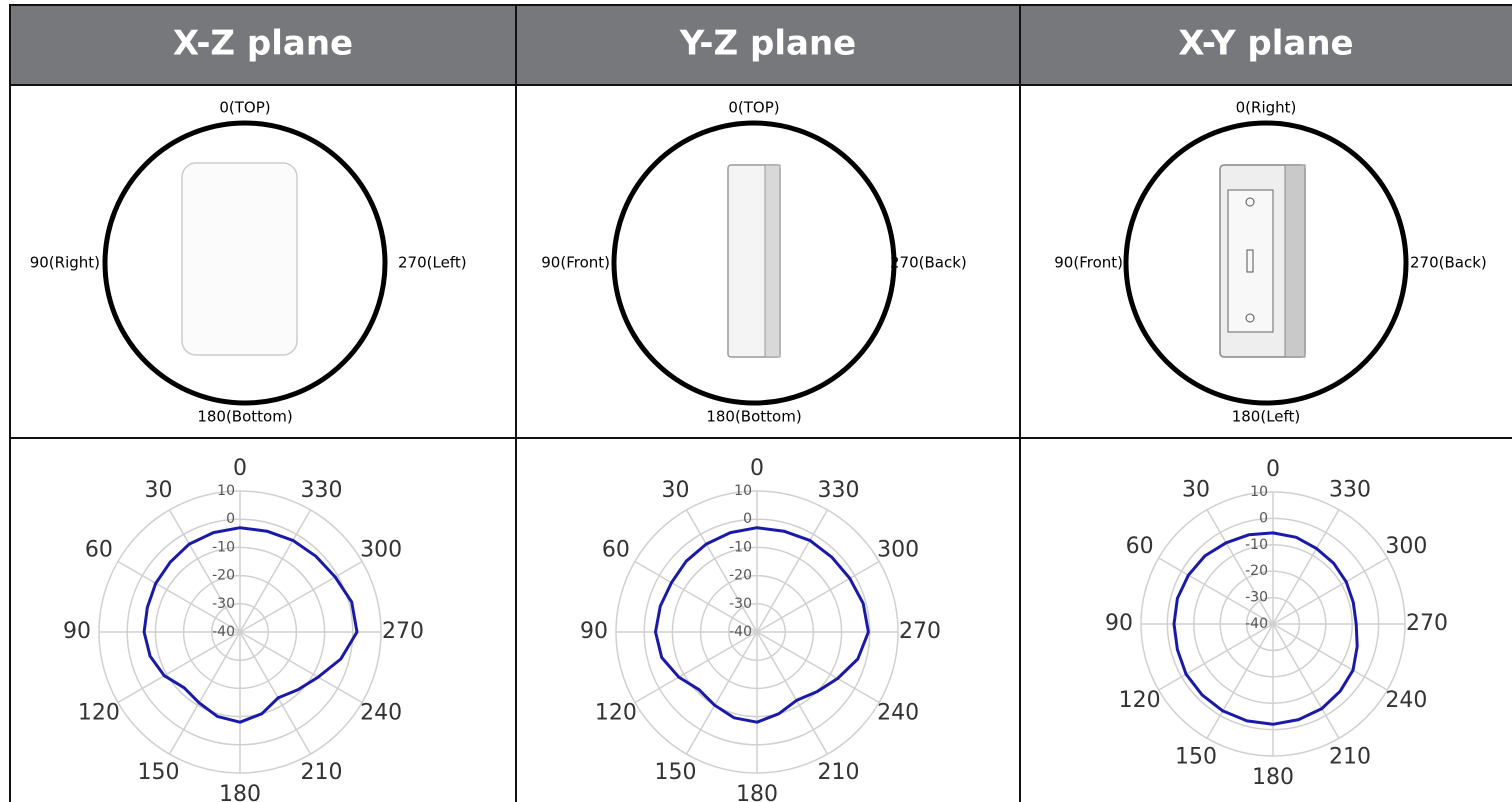  Describe the element at coordinates (1250, 261) in the screenshot. I see `device-slot` at that location.